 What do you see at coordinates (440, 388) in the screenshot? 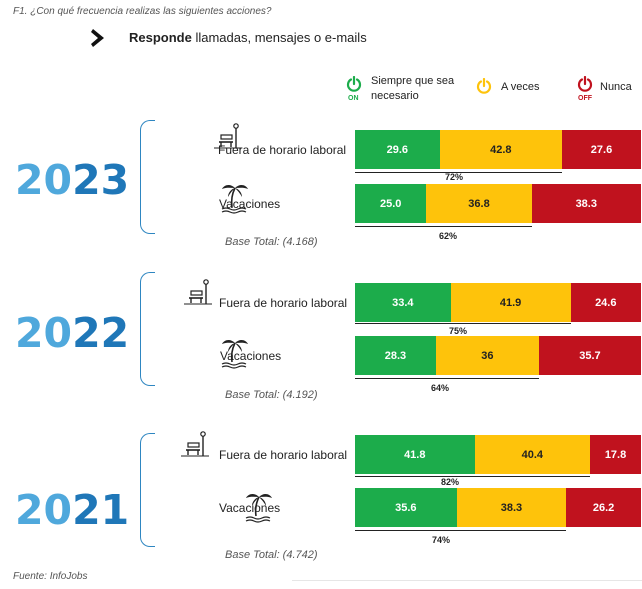
I see `sum-label: 64%` at bounding box center [440, 388].